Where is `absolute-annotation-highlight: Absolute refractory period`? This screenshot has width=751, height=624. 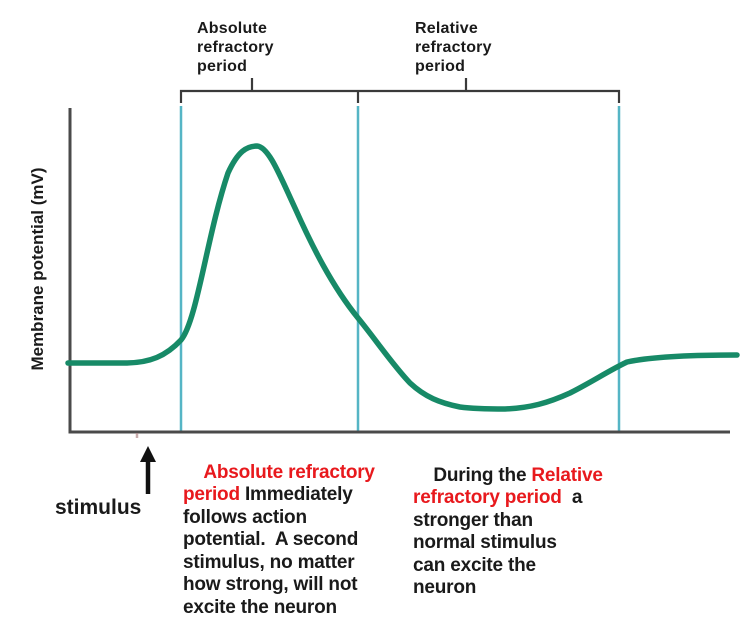
absolute-annotation-highlight: Absolute refractory period is located at coordinates (279, 483).